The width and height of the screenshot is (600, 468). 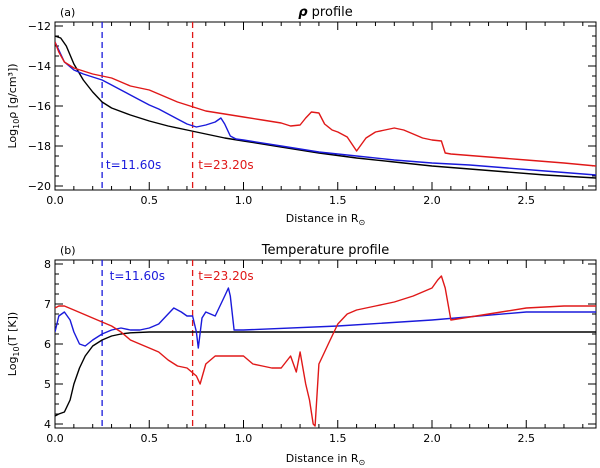 I want to click on x-axis-label-a: Distance in R⊙, so click(x=325, y=219).